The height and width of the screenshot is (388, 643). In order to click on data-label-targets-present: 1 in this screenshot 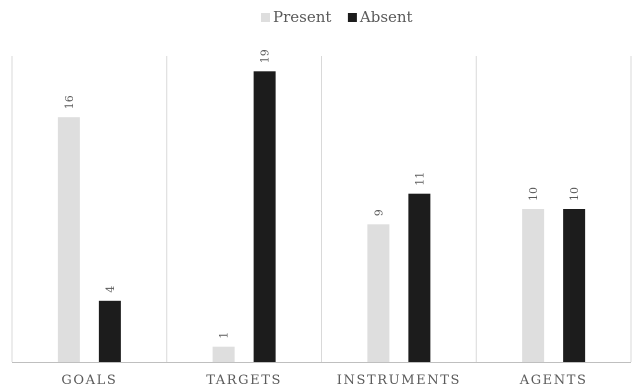, I will do `click(224, 335)`.